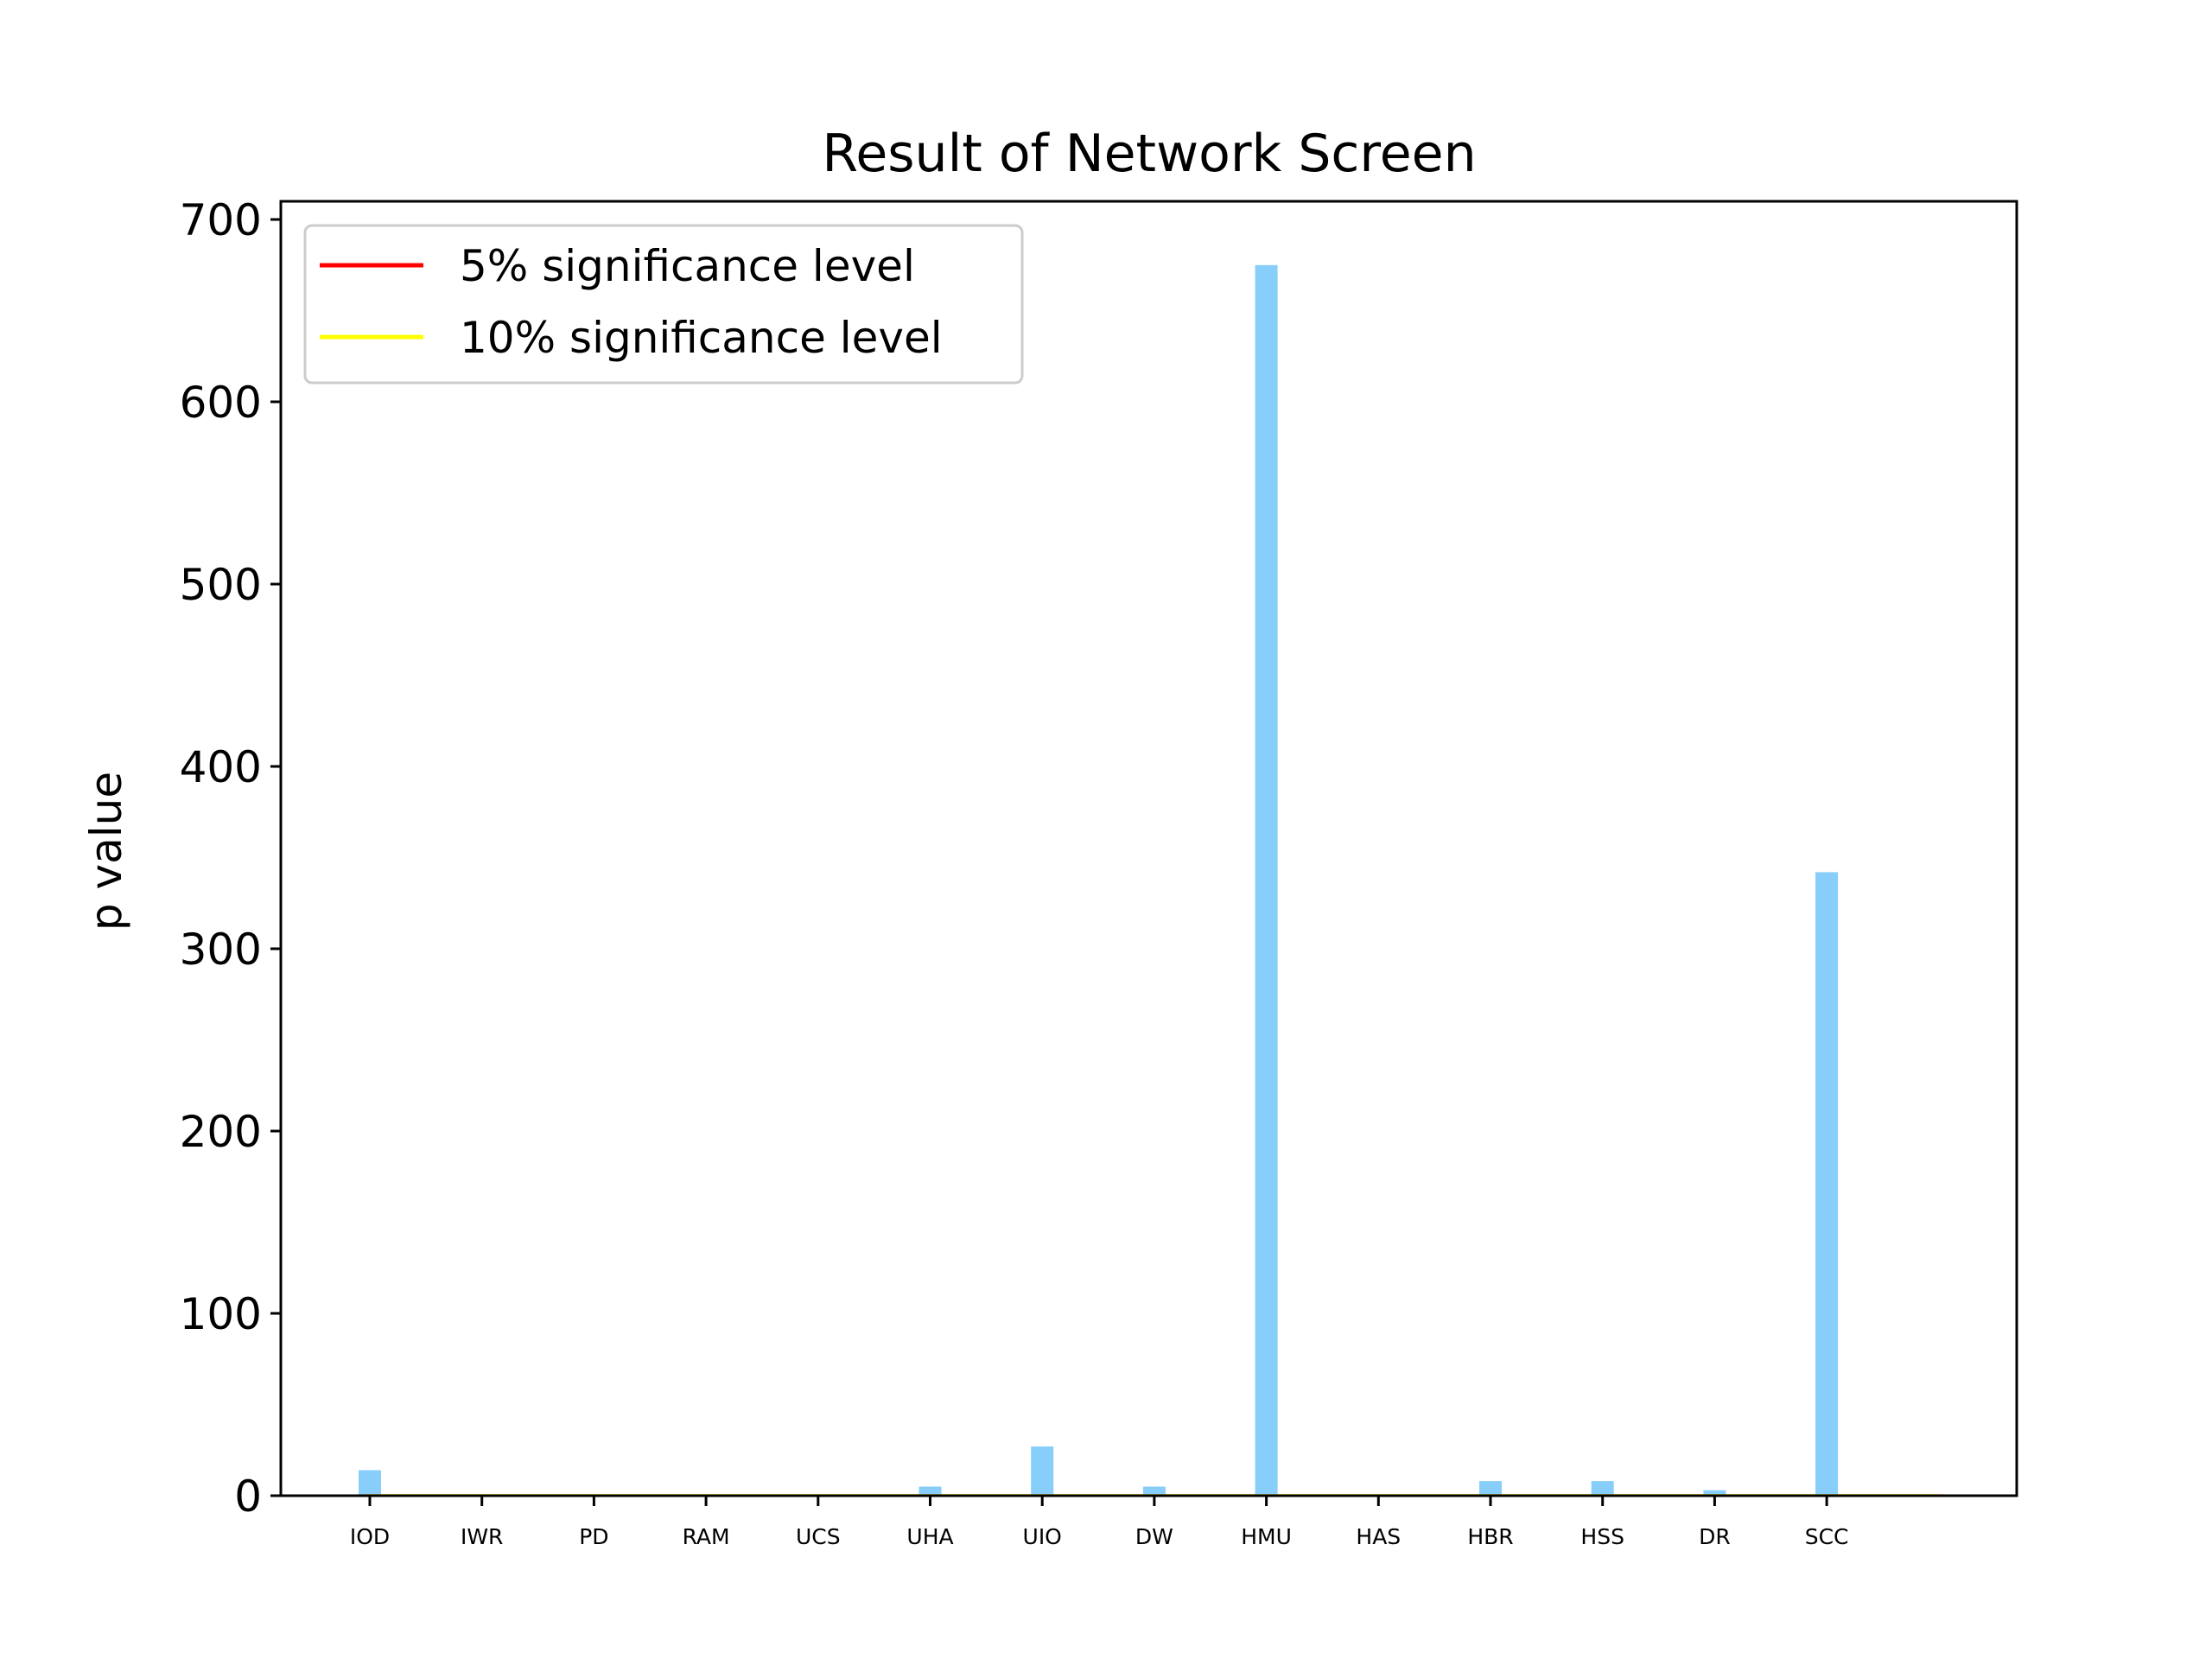  Describe the element at coordinates (1490, 1536) in the screenshot. I see `x-tick-label-hbr: HBR` at that location.